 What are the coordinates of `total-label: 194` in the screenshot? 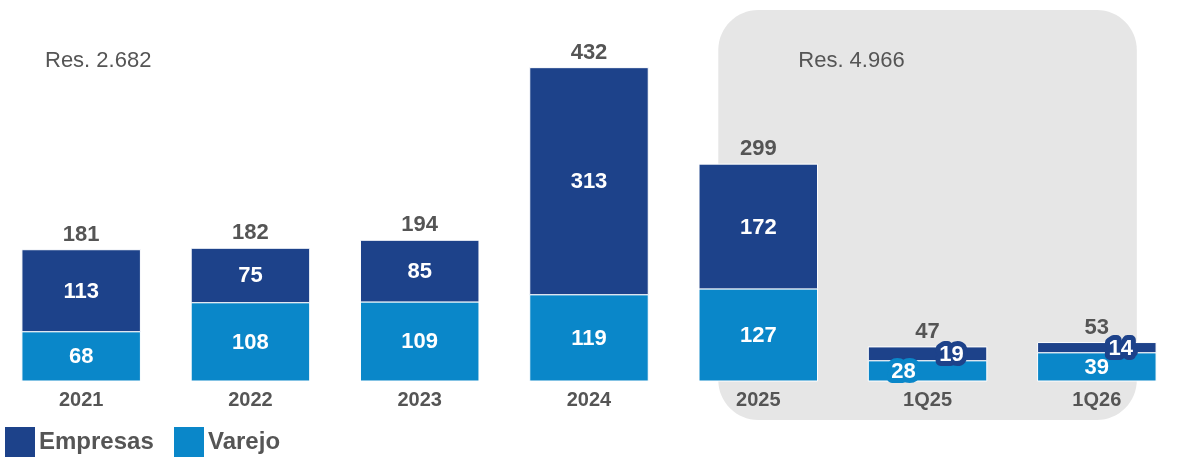 It's located at (420, 224).